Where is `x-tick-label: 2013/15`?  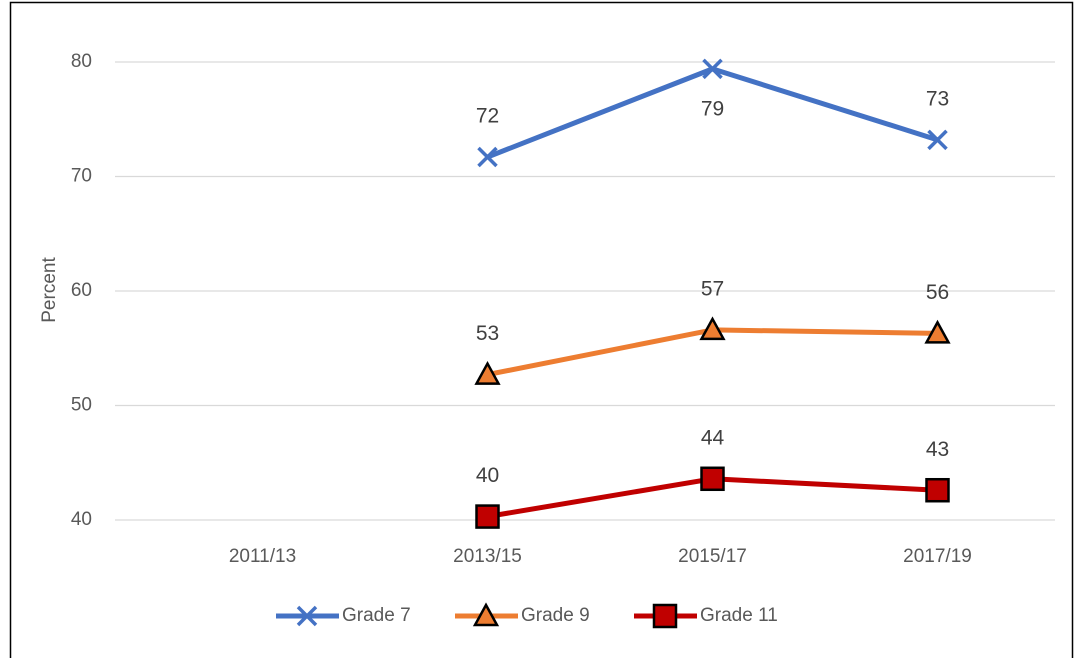
x-tick-label: 2013/15 is located at coordinates (487, 556).